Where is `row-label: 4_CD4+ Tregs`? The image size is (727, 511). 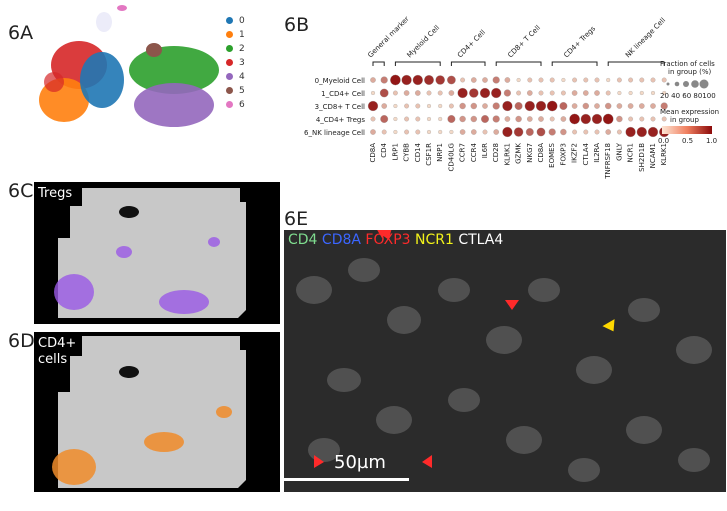 row-label: 4_CD4+ Tregs is located at coordinates (340, 120).